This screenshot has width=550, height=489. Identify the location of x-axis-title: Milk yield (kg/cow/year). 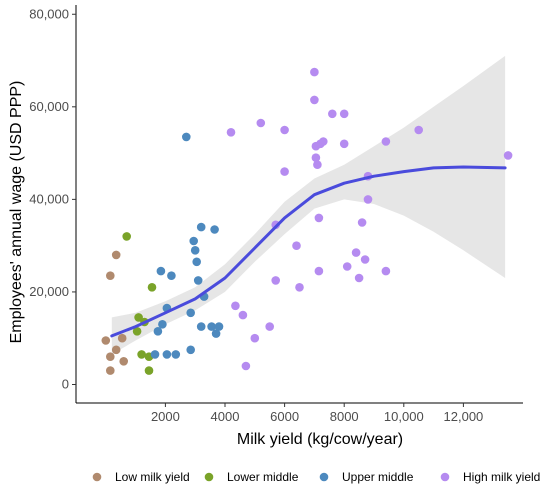
(320, 439).